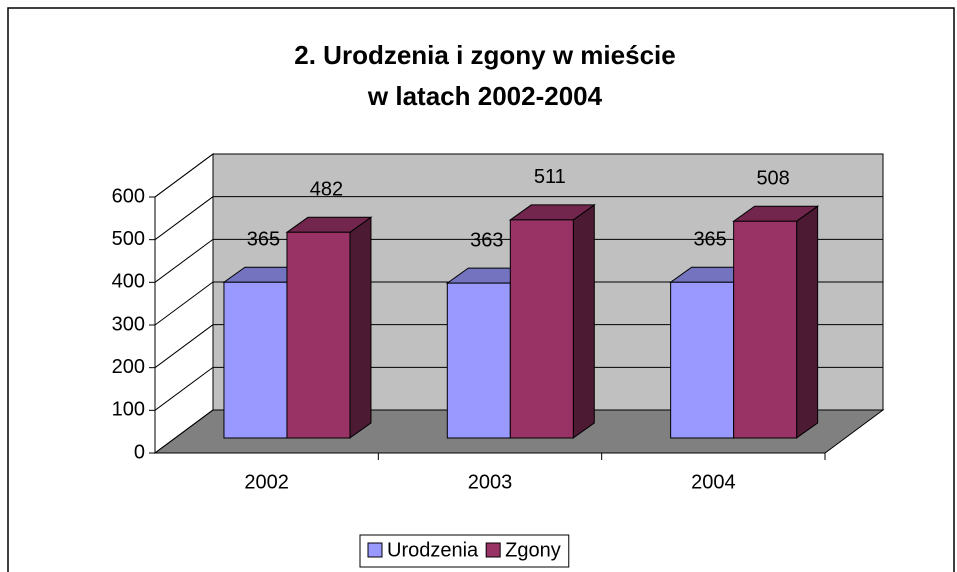  Describe the element at coordinates (128, 239) in the screenshot. I see `y-tick-label: 500` at that location.